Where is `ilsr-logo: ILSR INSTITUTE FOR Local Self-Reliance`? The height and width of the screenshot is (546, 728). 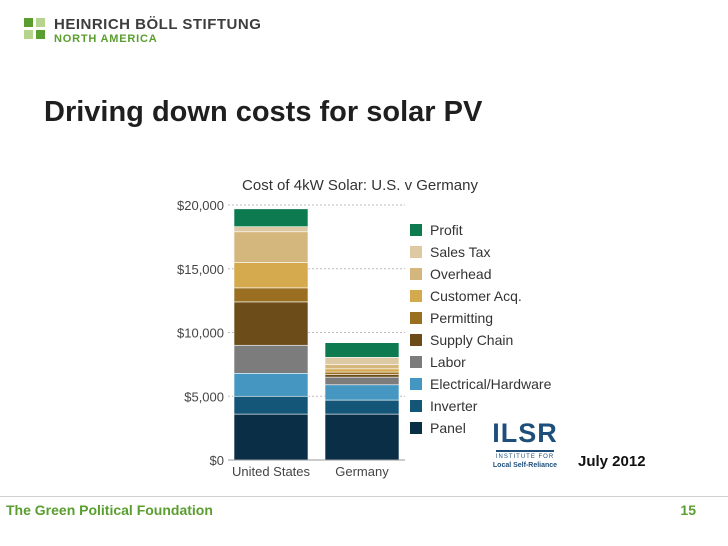
ilsr-logo: ILSR INSTITUTE FOR Local Self-Reliance is located at coordinates (525, 446).